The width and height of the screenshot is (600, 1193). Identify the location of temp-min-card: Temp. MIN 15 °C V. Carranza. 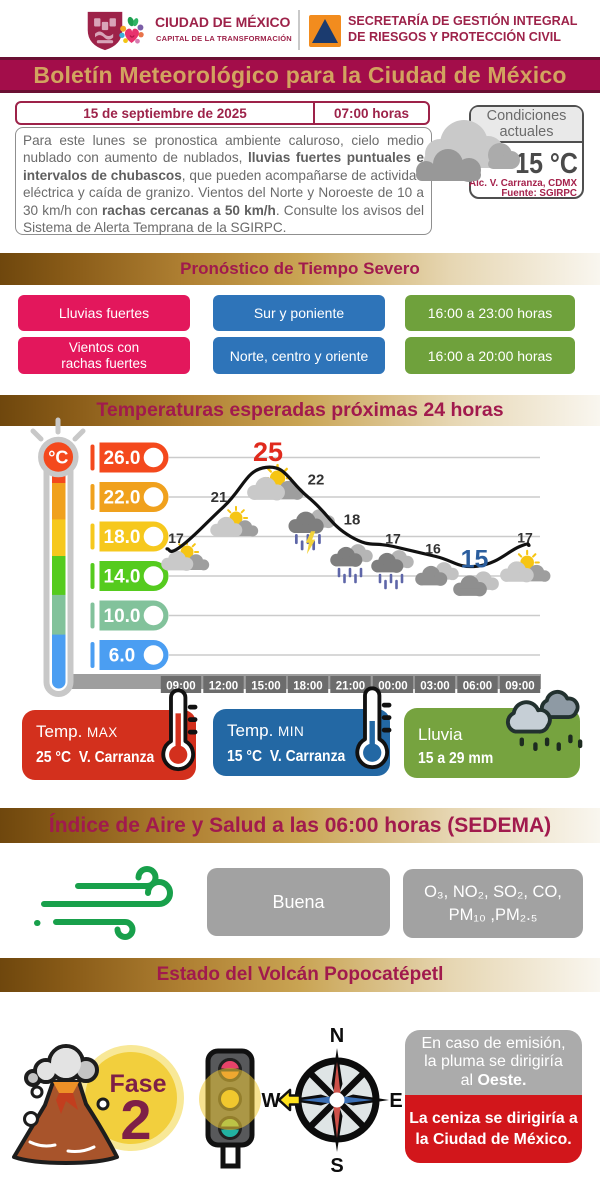
(301, 742).